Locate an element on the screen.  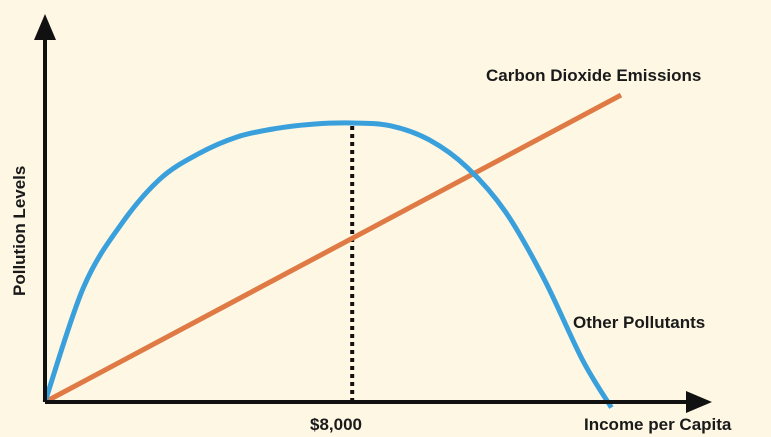
y-axis-arrow-icon is located at coordinates (45, 27).